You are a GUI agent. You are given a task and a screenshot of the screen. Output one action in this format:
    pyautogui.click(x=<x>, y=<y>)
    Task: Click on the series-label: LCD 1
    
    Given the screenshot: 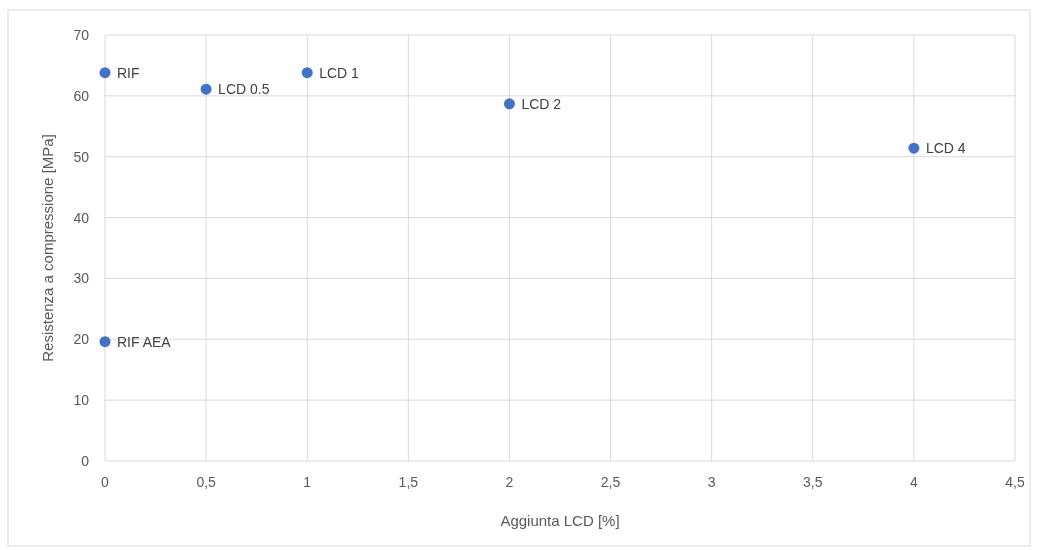 What is the action you would take?
    pyautogui.click(x=339, y=72)
    